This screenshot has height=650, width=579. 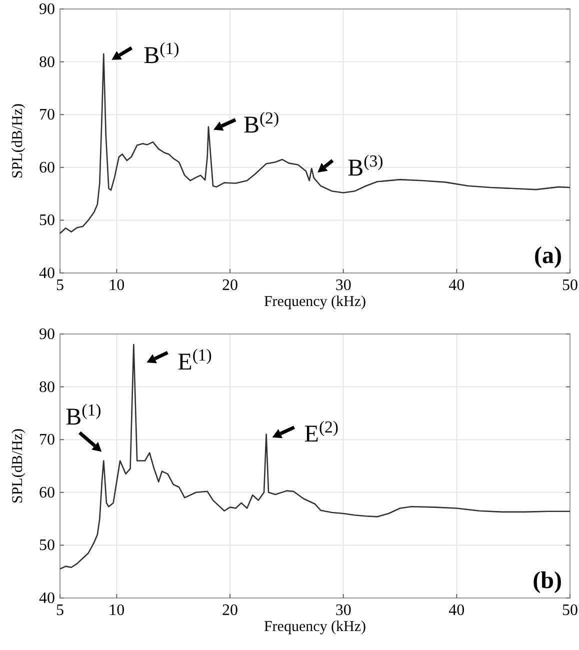 I want to click on annotation: (a), so click(x=548, y=256).